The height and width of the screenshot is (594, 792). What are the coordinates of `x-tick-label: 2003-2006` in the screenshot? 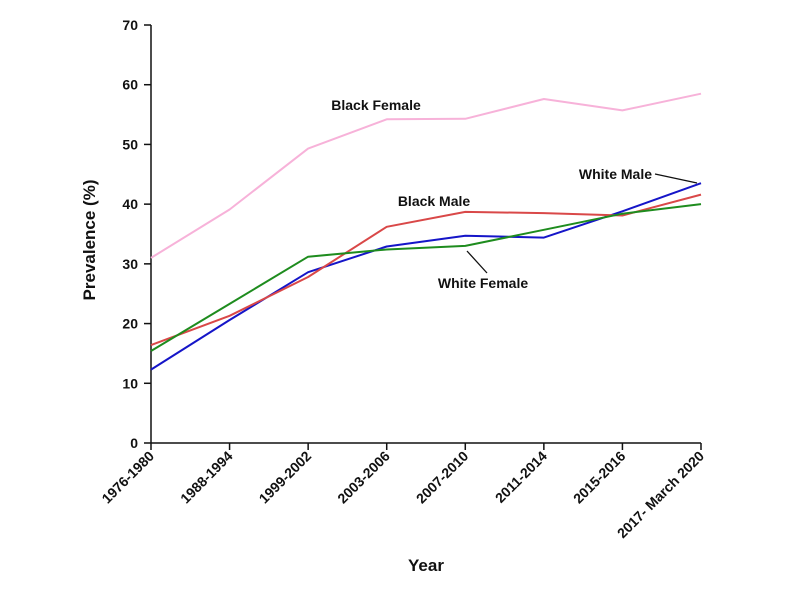 It's located at (363, 477).